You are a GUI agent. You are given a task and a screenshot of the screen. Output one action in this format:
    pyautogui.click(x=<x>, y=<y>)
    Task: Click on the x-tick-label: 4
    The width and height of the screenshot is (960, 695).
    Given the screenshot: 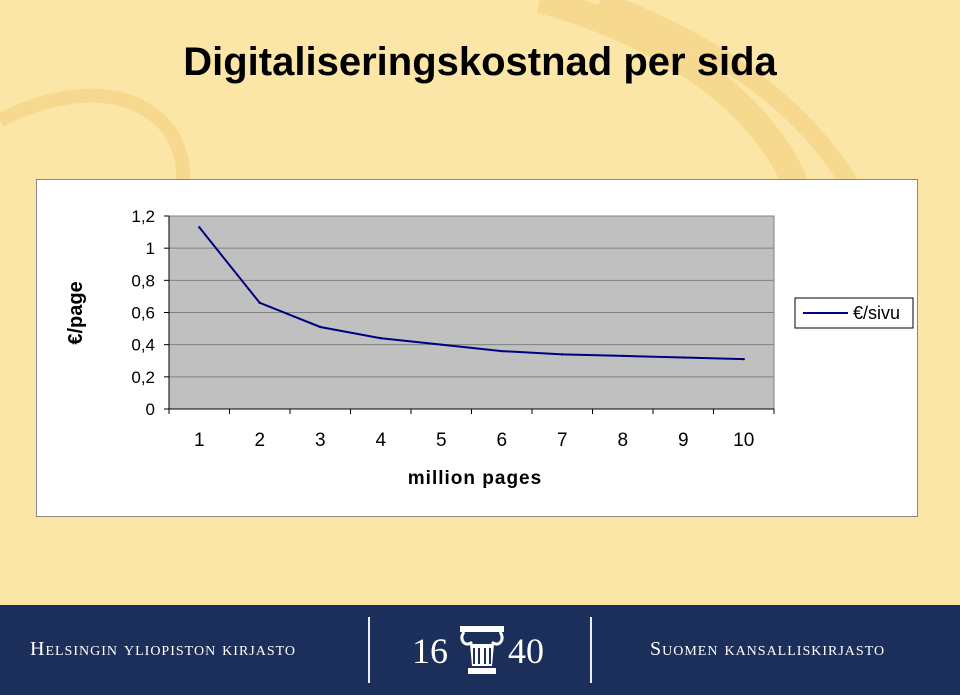 What is the action you would take?
    pyautogui.click(x=380, y=440)
    